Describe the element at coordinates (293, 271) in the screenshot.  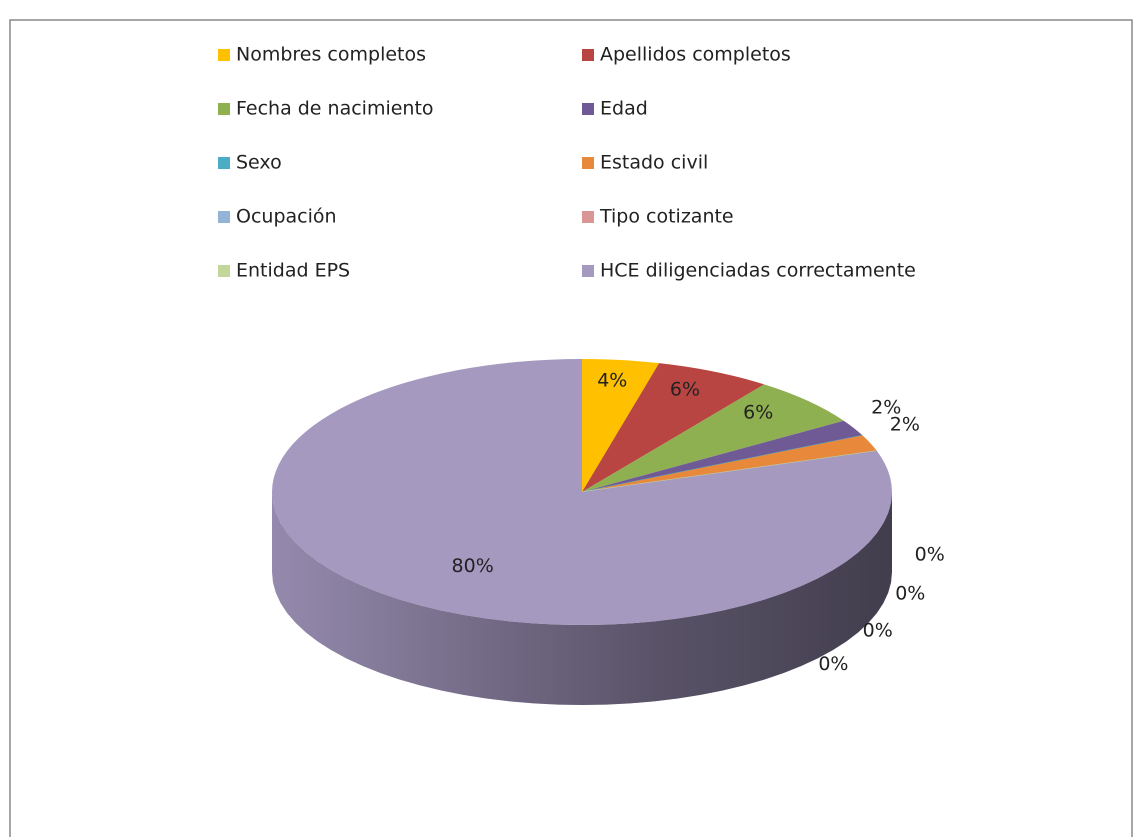
I see `legend-label: Entidad EPS` at that location.